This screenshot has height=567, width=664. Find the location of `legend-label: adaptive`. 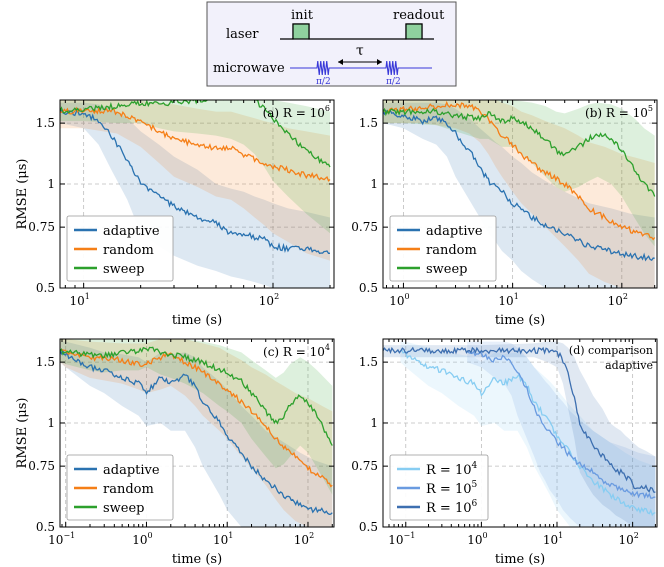

legend-label: adaptive is located at coordinates (131, 231).